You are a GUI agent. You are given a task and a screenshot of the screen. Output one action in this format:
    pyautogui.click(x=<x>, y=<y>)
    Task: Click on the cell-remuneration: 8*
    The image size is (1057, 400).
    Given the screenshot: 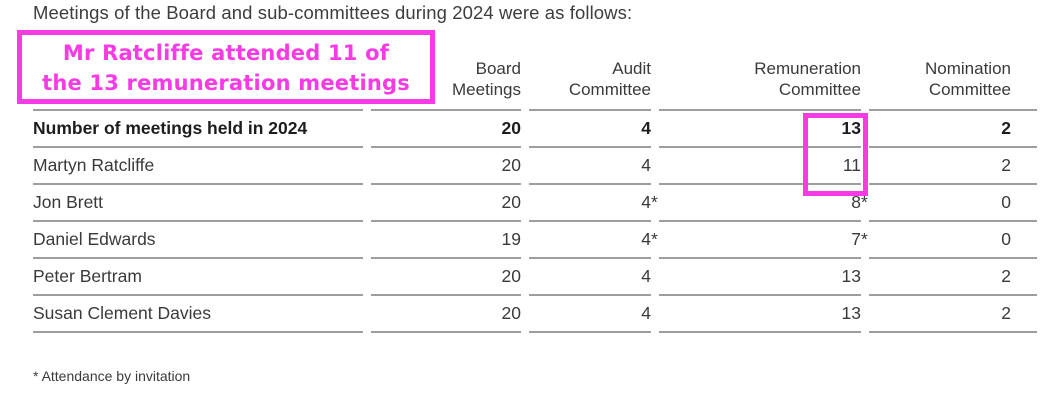 What is the action you would take?
    pyautogui.click(x=763, y=203)
    